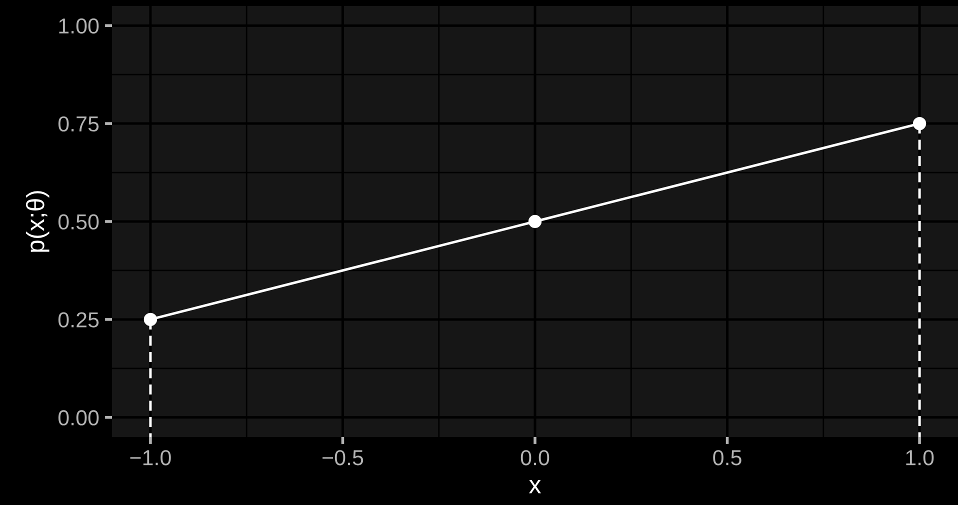  Describe the element at coordinates (727, 458) in the screenshot. I see `x-tick-label: 0.5` at that location.